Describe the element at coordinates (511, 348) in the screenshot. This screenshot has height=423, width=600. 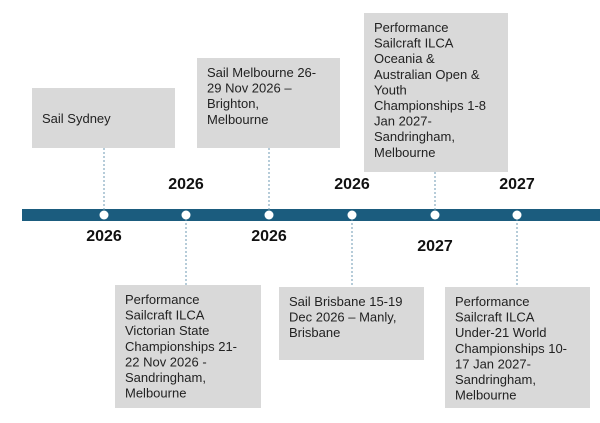
I see `event-text: Championships 10-` at that location.